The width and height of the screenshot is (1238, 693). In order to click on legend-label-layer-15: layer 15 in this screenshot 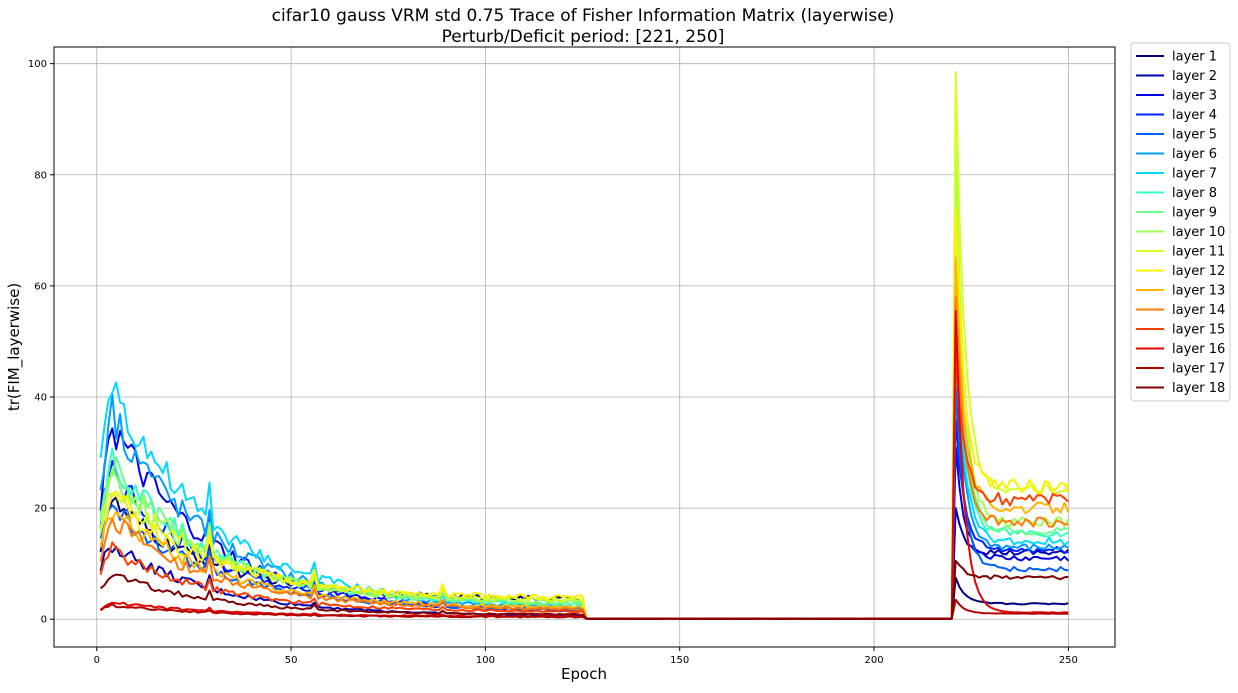, I will do `click(1198, 330)`.